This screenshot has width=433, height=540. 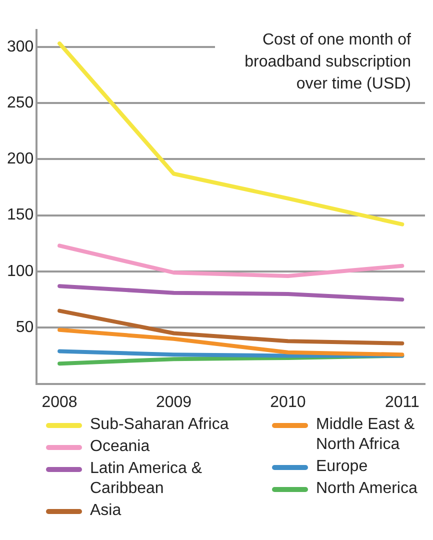 What do you see at coordinates (366, 435) in the screenshot?
I see `legend-label: Middle East & North Africa` at bounding box center [366, 435].